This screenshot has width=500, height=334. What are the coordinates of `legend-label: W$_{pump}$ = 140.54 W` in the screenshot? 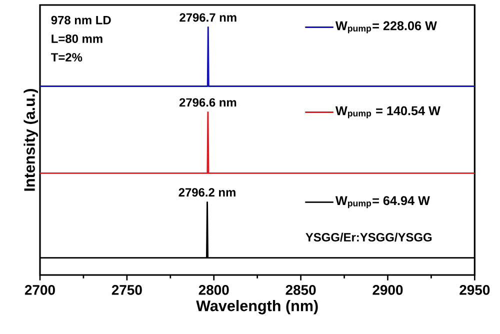 It's located at (387, 112).